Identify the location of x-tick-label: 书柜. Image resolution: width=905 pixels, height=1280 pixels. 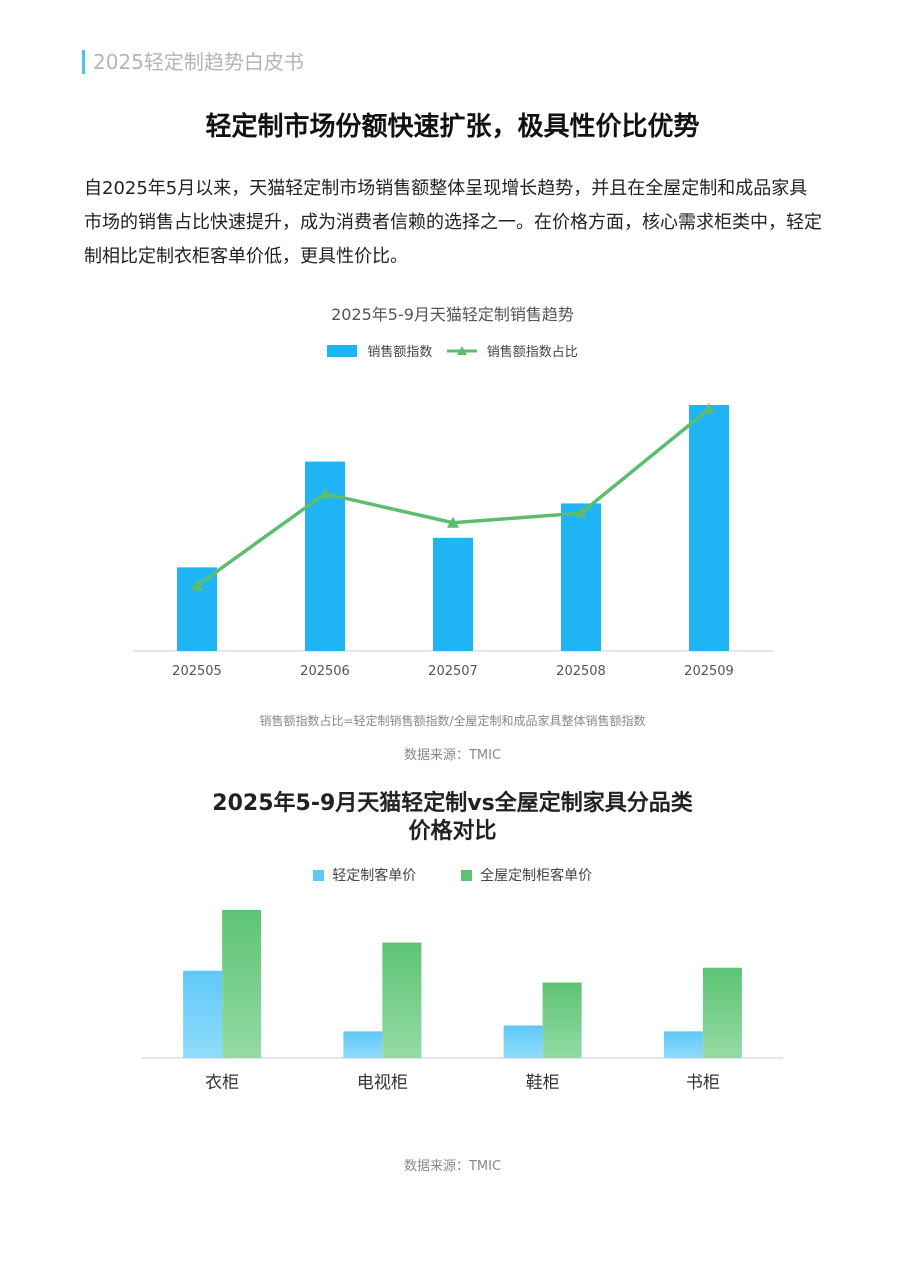
(703, 1083).